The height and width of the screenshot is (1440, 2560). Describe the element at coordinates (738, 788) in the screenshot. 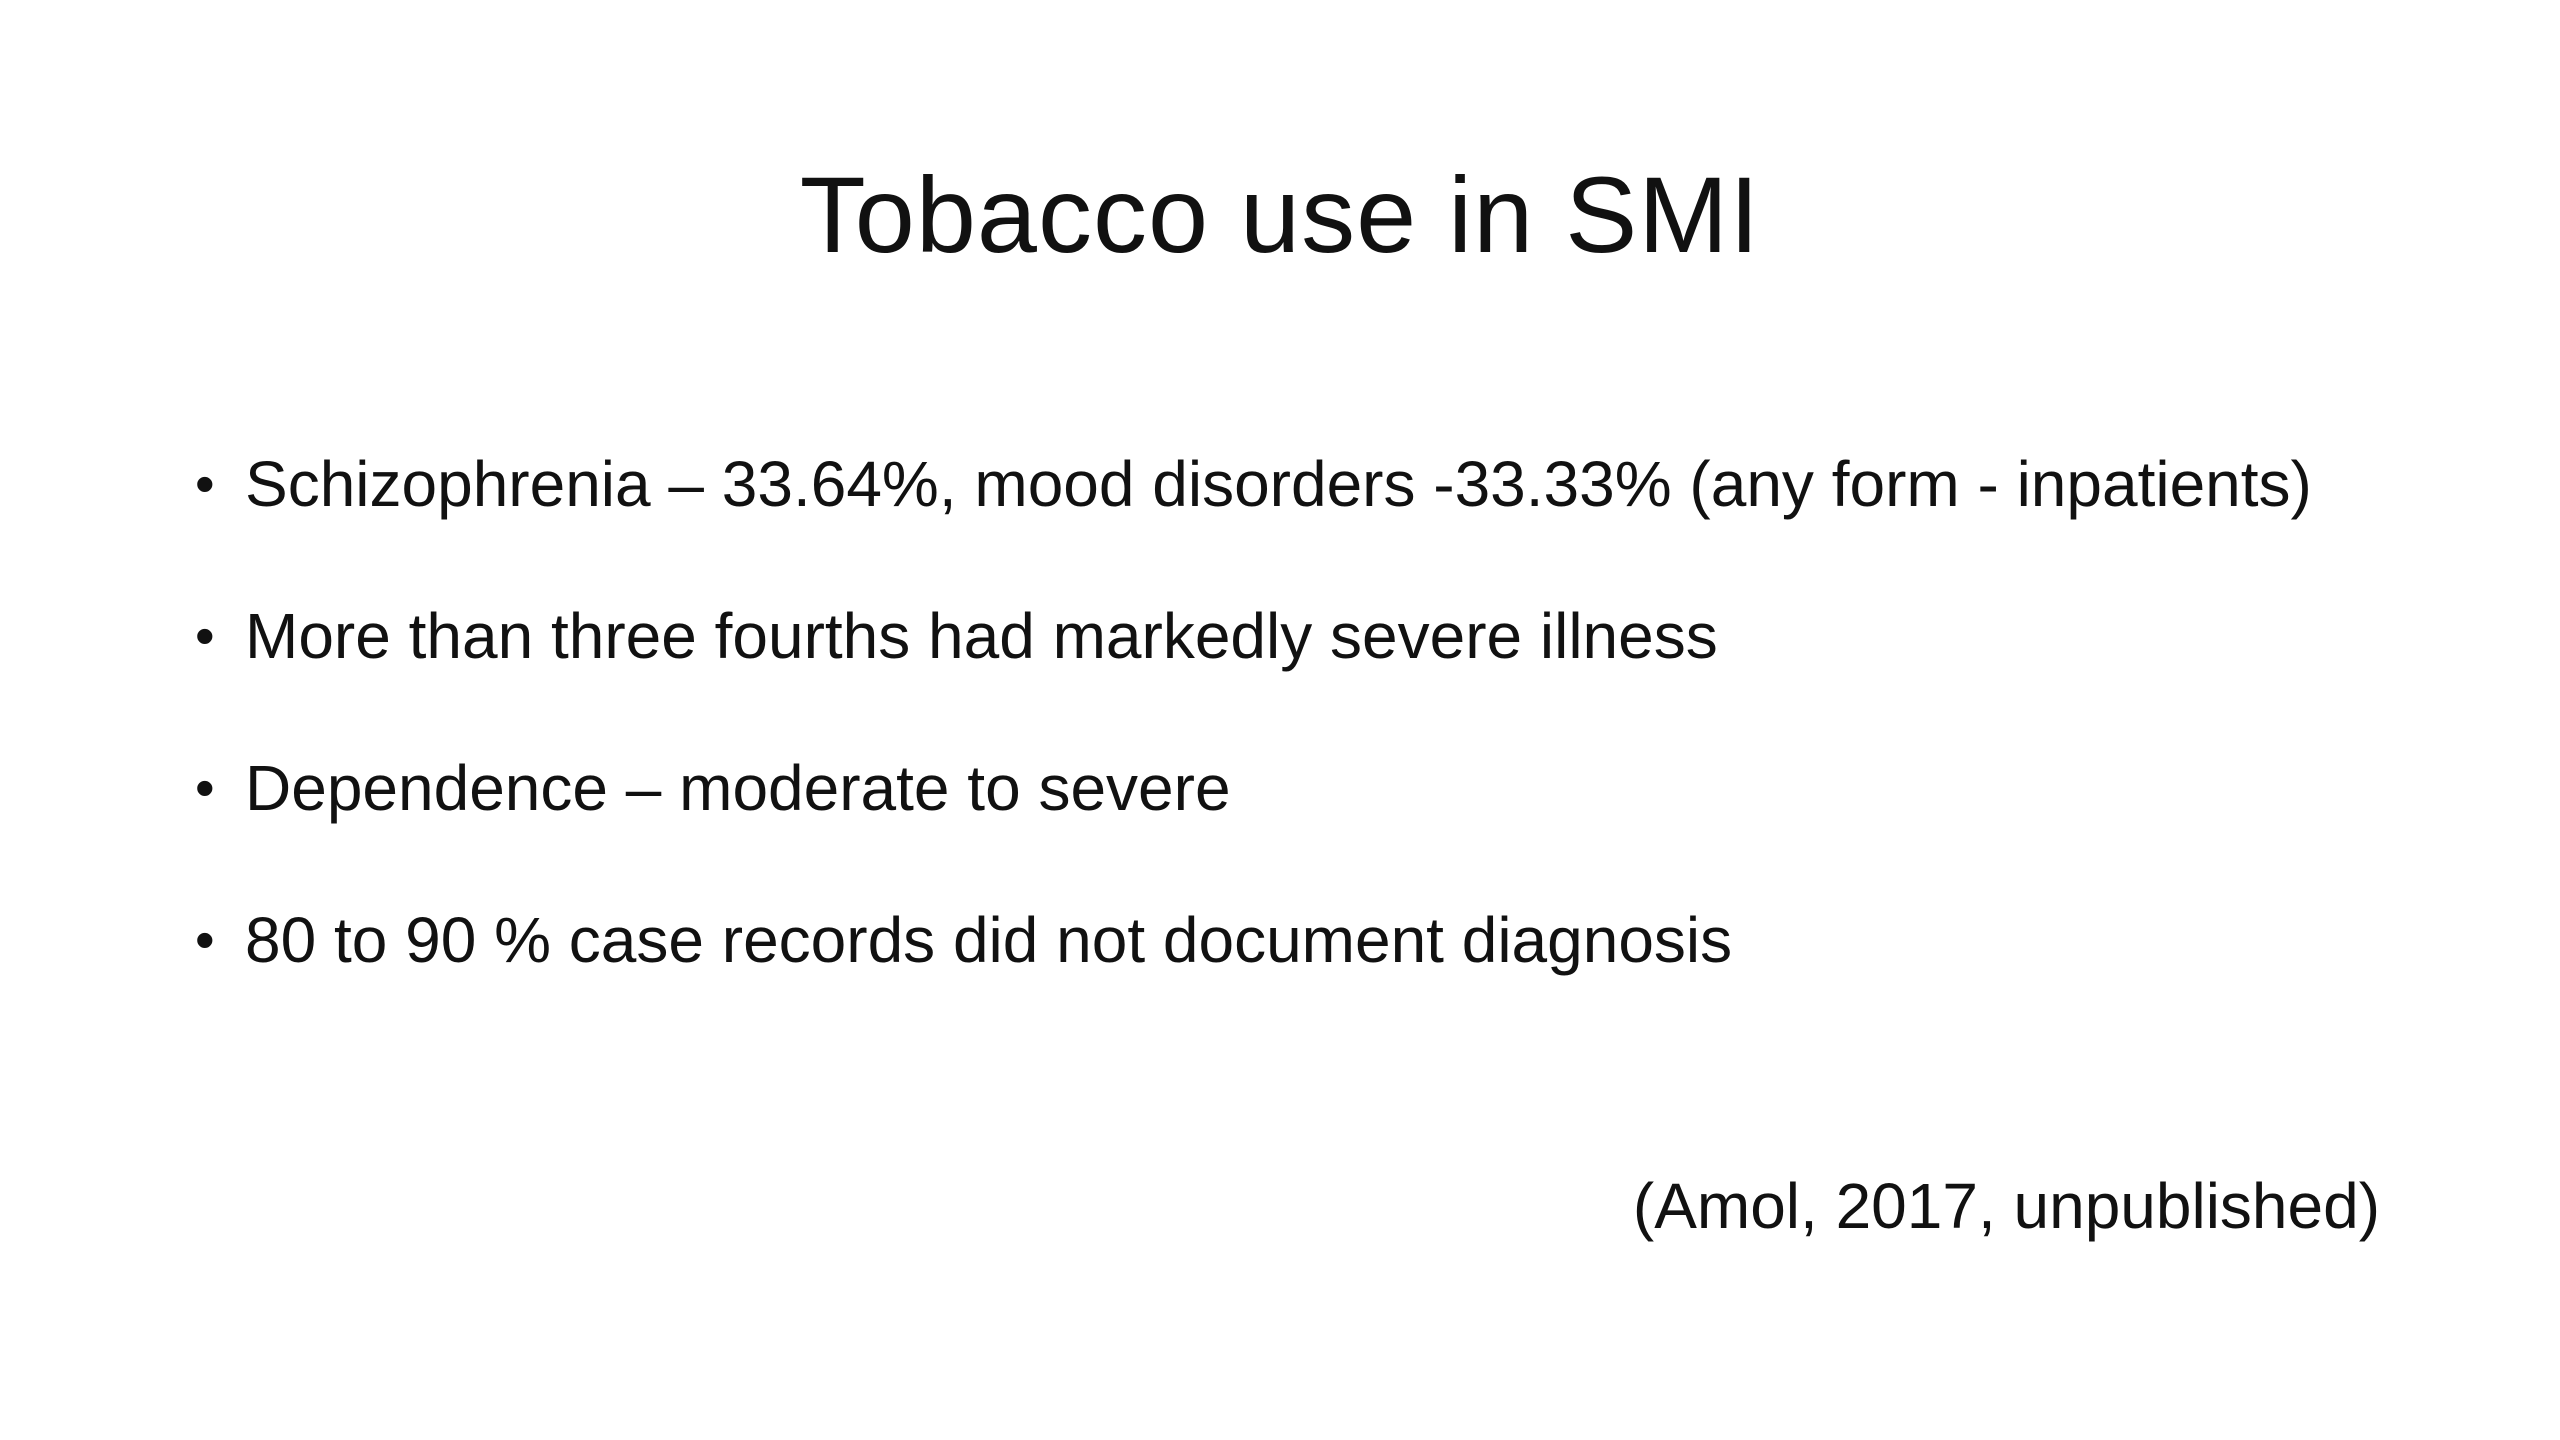

I see `bullet-text: Dependence – moderate to severe` at that location.